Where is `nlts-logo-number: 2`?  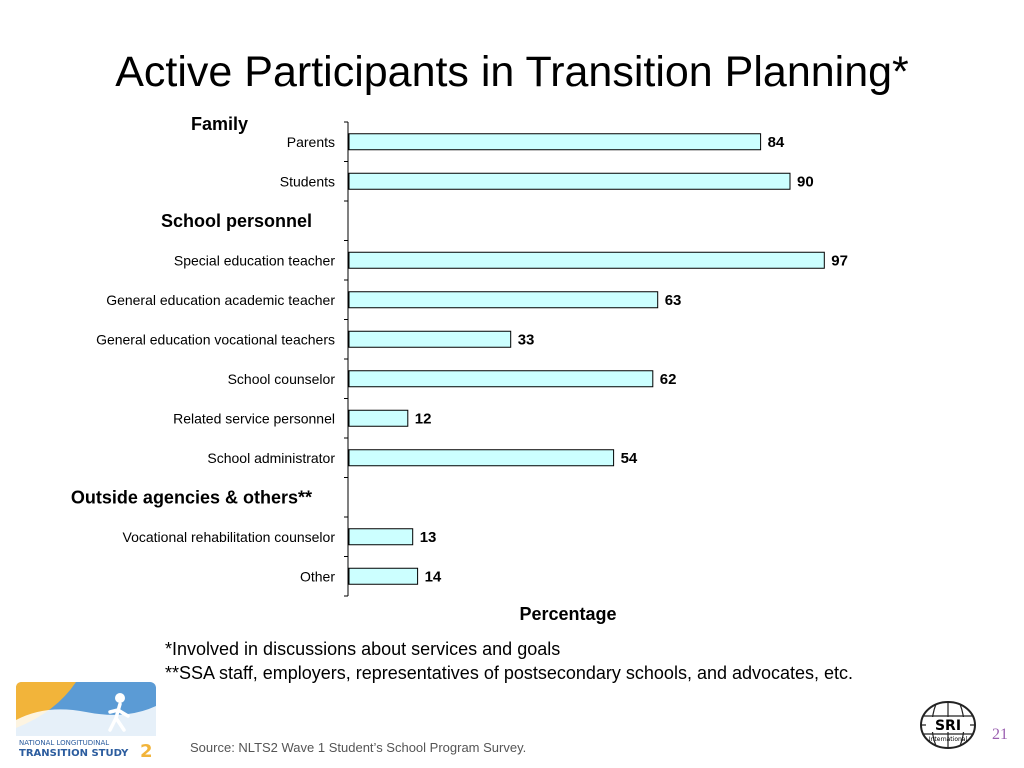 nlts-logo-number: 2 is located at coordinates (146, 749).